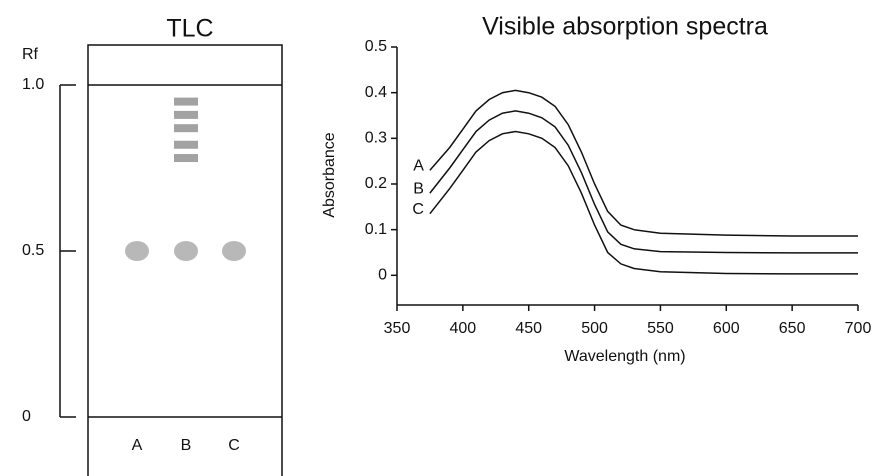 This screenshot has height=476, width=884. Describe the element at coordinates (418, 188) in the screenshot. I see `series-label: B` at that location.